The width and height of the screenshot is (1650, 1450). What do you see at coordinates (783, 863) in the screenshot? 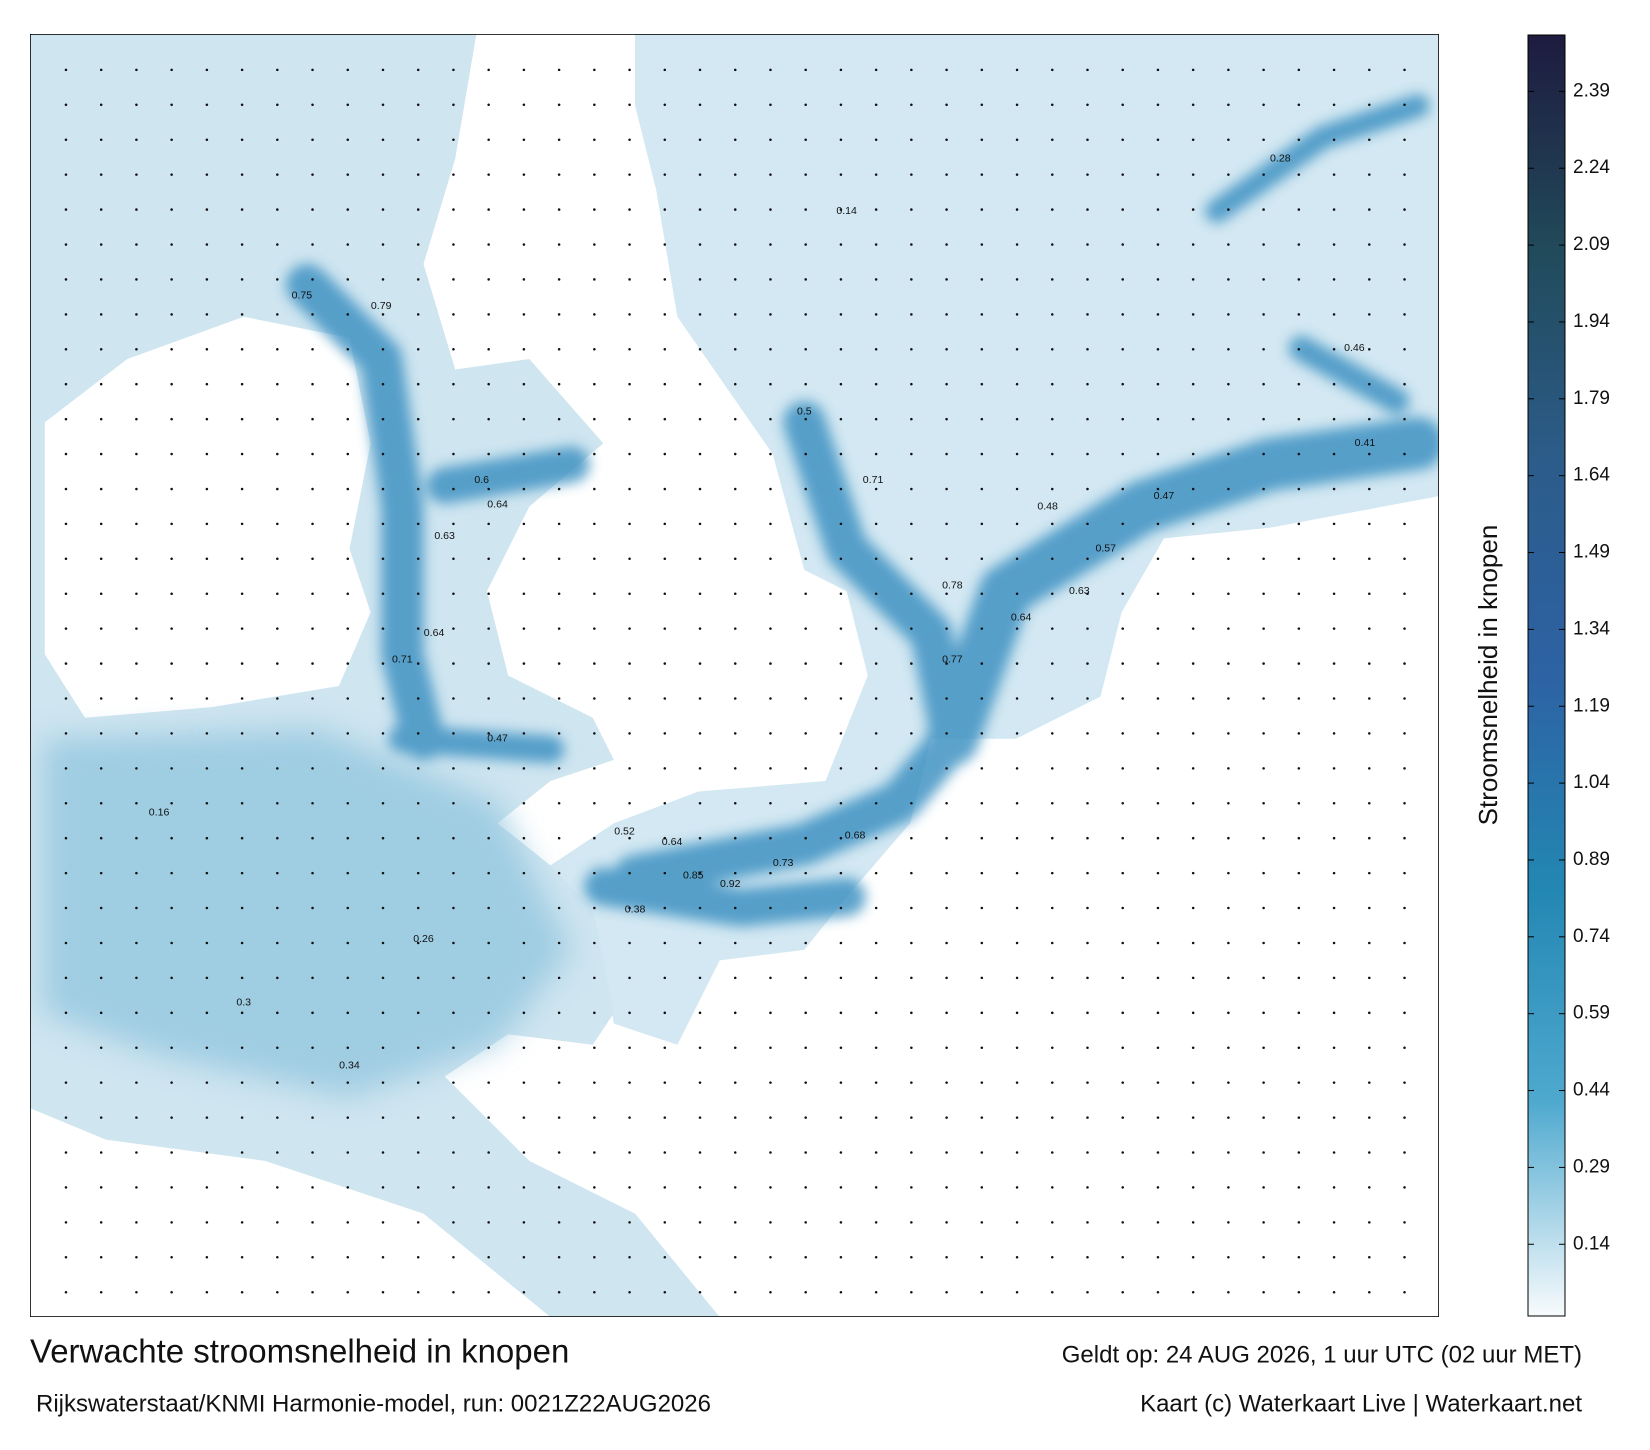
I see `current-label: 0.73` at bounding box center [783, 863].